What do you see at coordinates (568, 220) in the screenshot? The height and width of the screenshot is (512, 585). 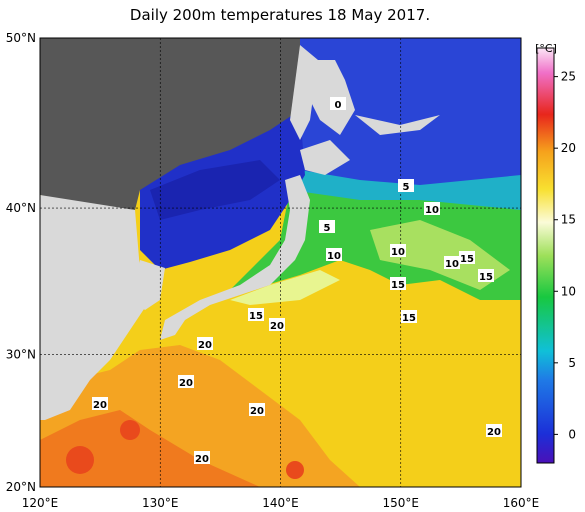 I see `colorbar-tick-label: 15` at bounding box center [568, 220].